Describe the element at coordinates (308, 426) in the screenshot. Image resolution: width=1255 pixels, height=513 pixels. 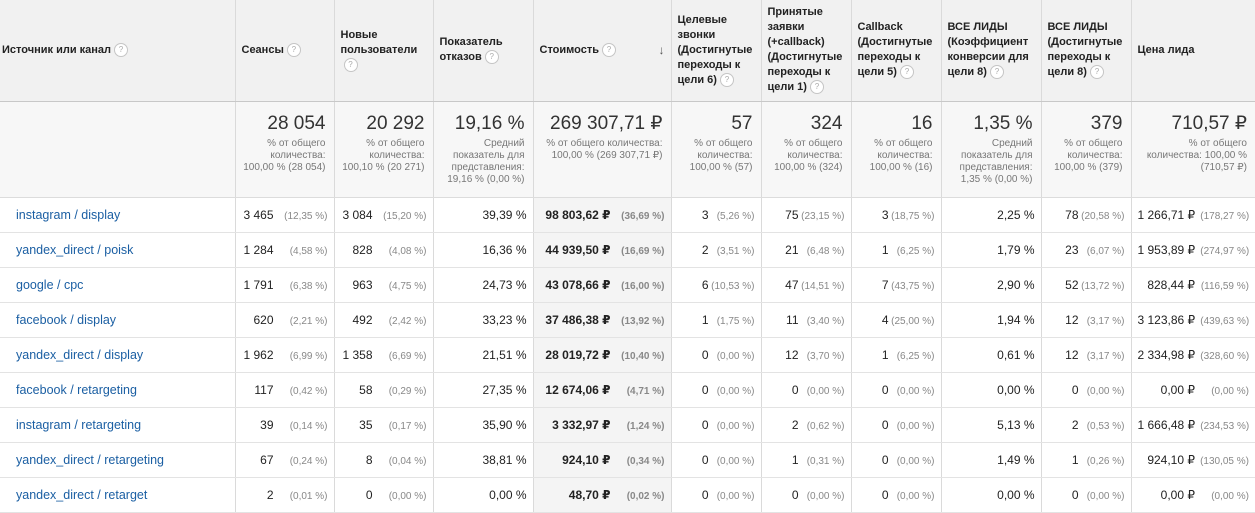
I see `sessions-percent: (0,14 %)` at that location.